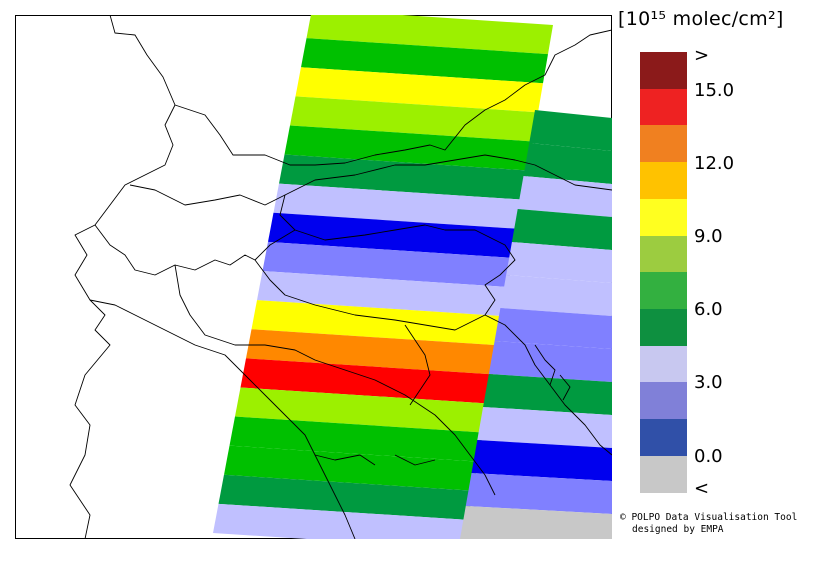  I want to click on colorbar-tick-label: 0.0, so click(708, 456).